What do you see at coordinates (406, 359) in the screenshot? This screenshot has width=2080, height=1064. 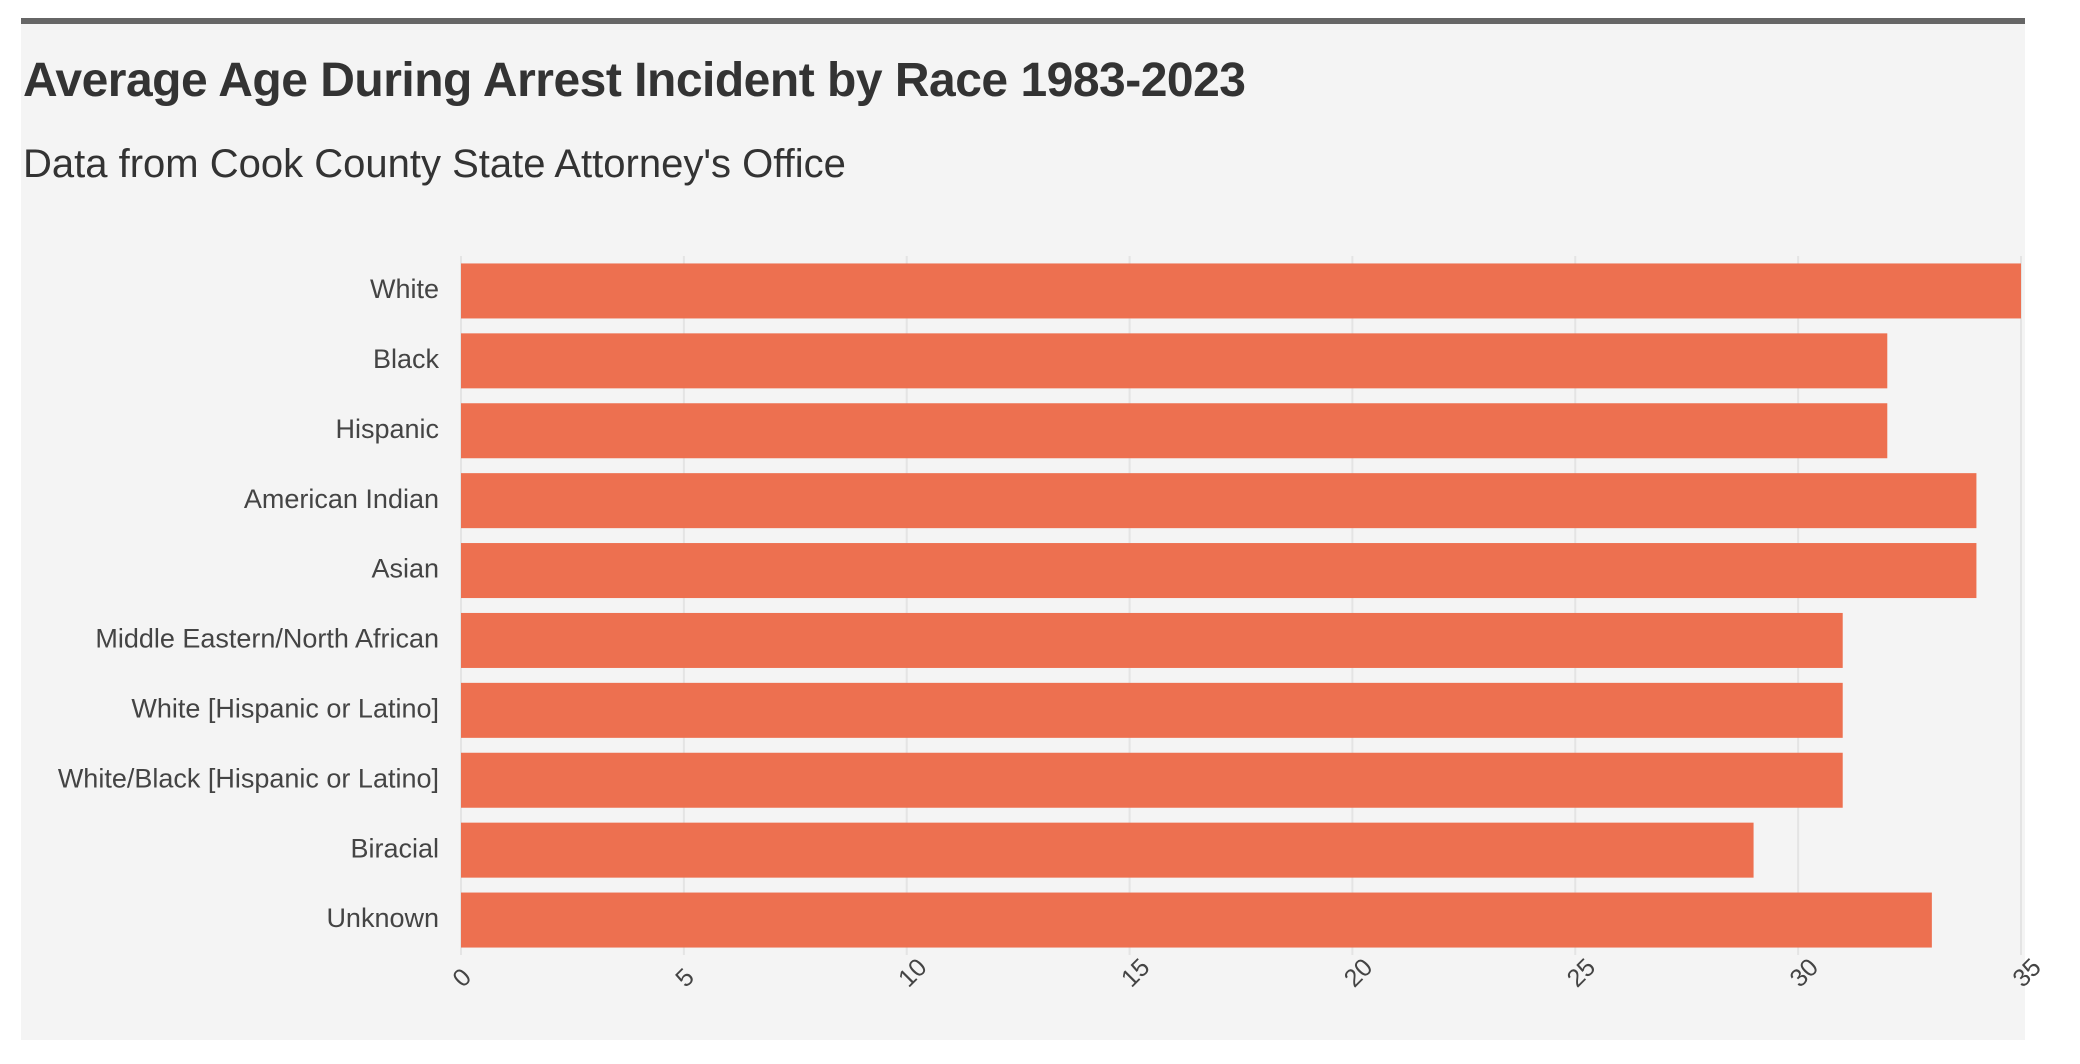 I see `category-label: Black` at bounding box center [406, 359].